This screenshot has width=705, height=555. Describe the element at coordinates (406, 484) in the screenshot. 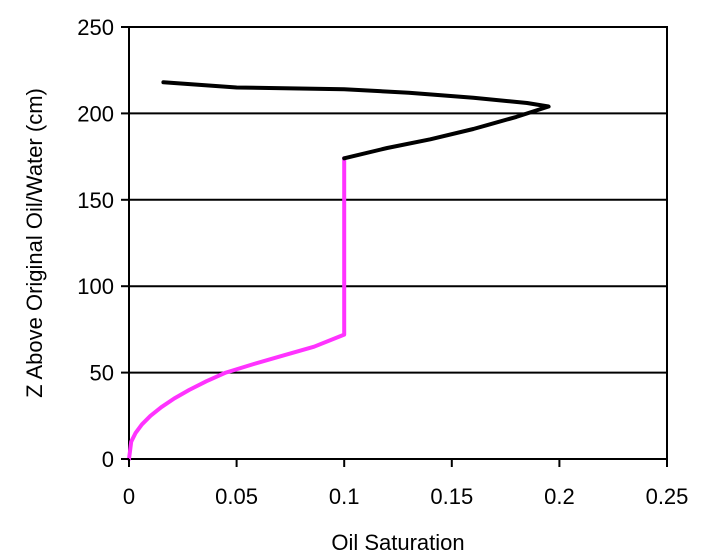

I see `x-axis-ticks: 0 0.05 0.1 0.15 0.2 0.25` at that location.